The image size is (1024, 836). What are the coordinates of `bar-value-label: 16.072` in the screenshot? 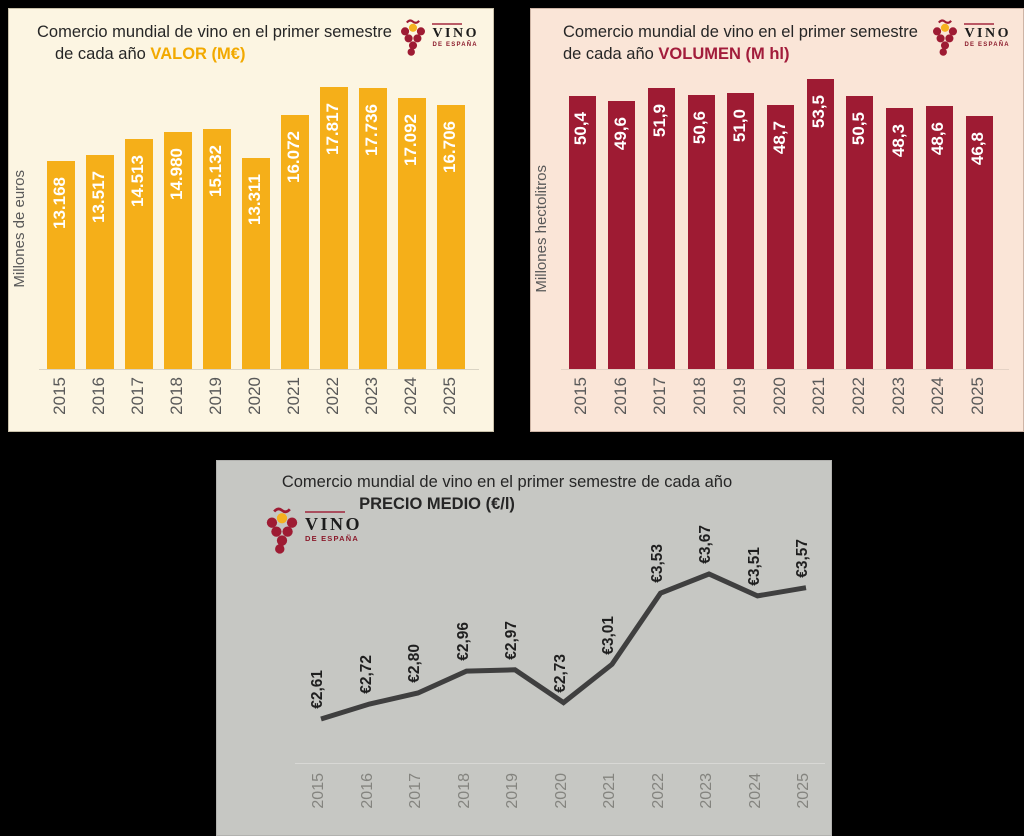 It's located at (293, 156).